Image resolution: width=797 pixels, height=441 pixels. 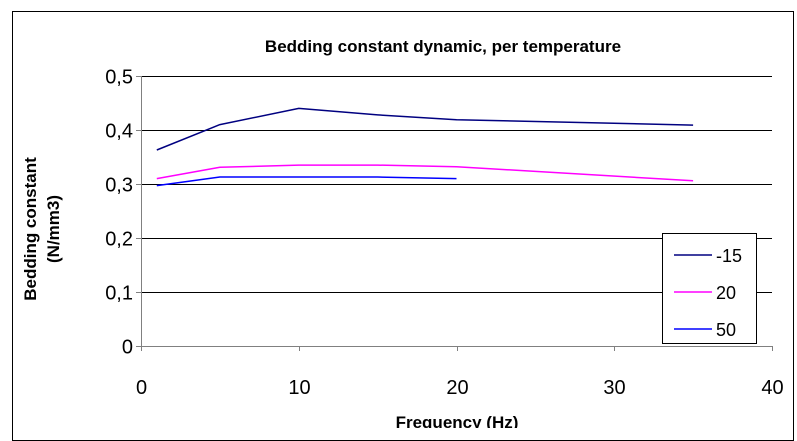 What do you see at coordinates (614, 388) in the screenshot?
I see `x-tick-label: 30` at bounding box center [614, 388].